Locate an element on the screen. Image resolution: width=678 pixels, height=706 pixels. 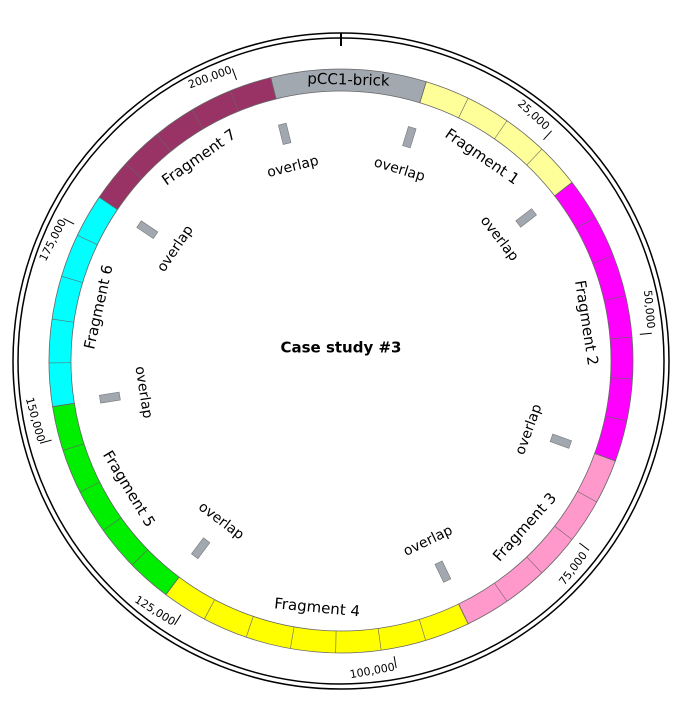
segment-label: Fragment 4 is located at coordinates (317, 607).